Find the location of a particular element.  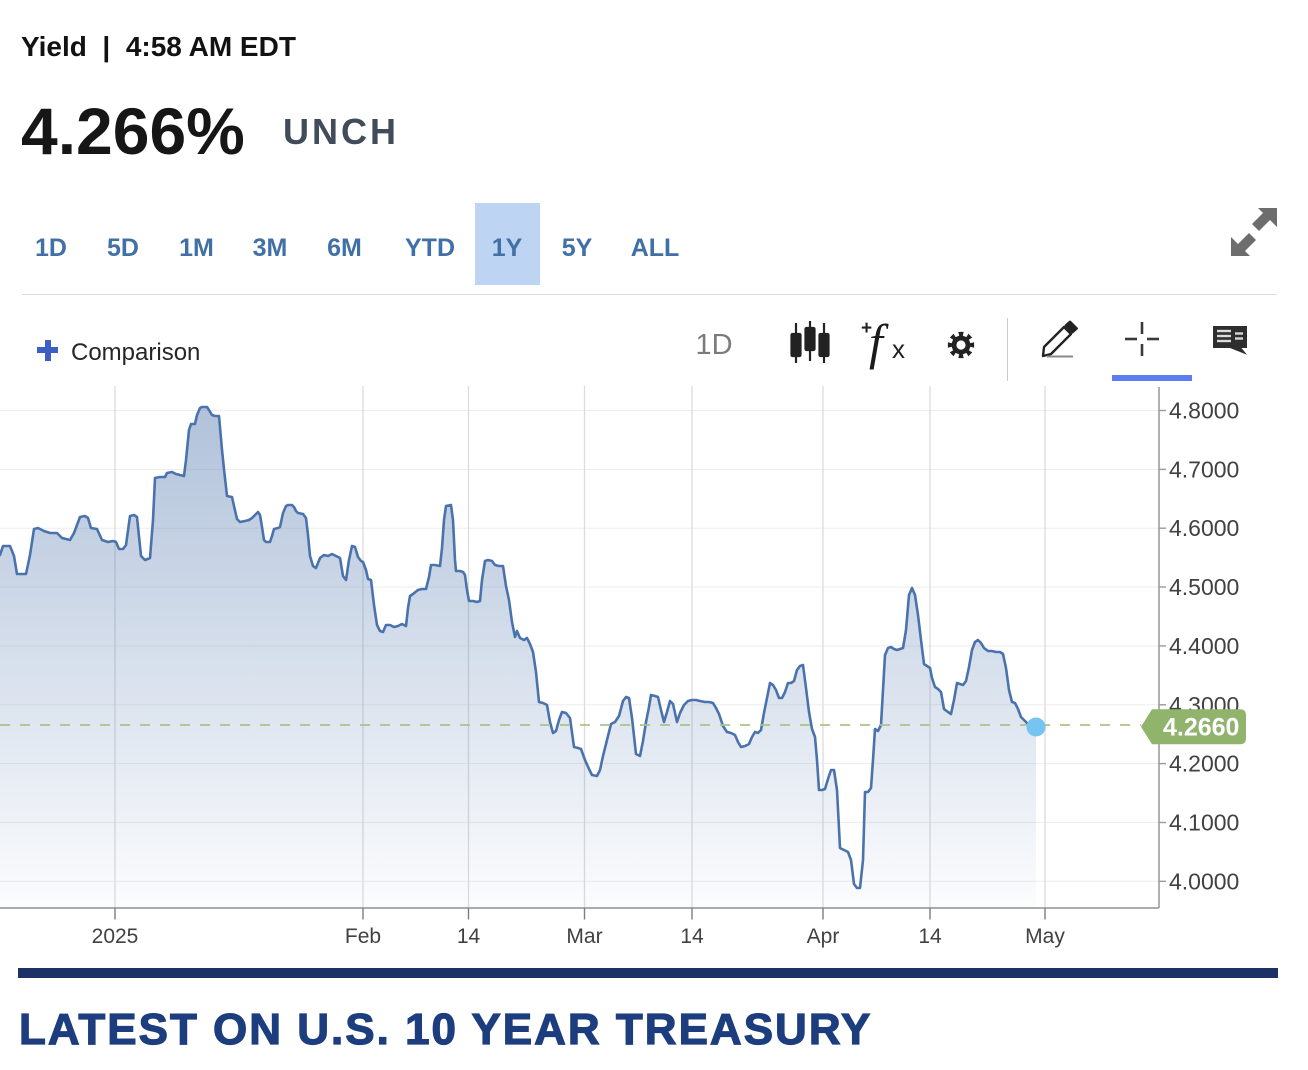

svg-text: Apr is located at coordinates (823, 936).